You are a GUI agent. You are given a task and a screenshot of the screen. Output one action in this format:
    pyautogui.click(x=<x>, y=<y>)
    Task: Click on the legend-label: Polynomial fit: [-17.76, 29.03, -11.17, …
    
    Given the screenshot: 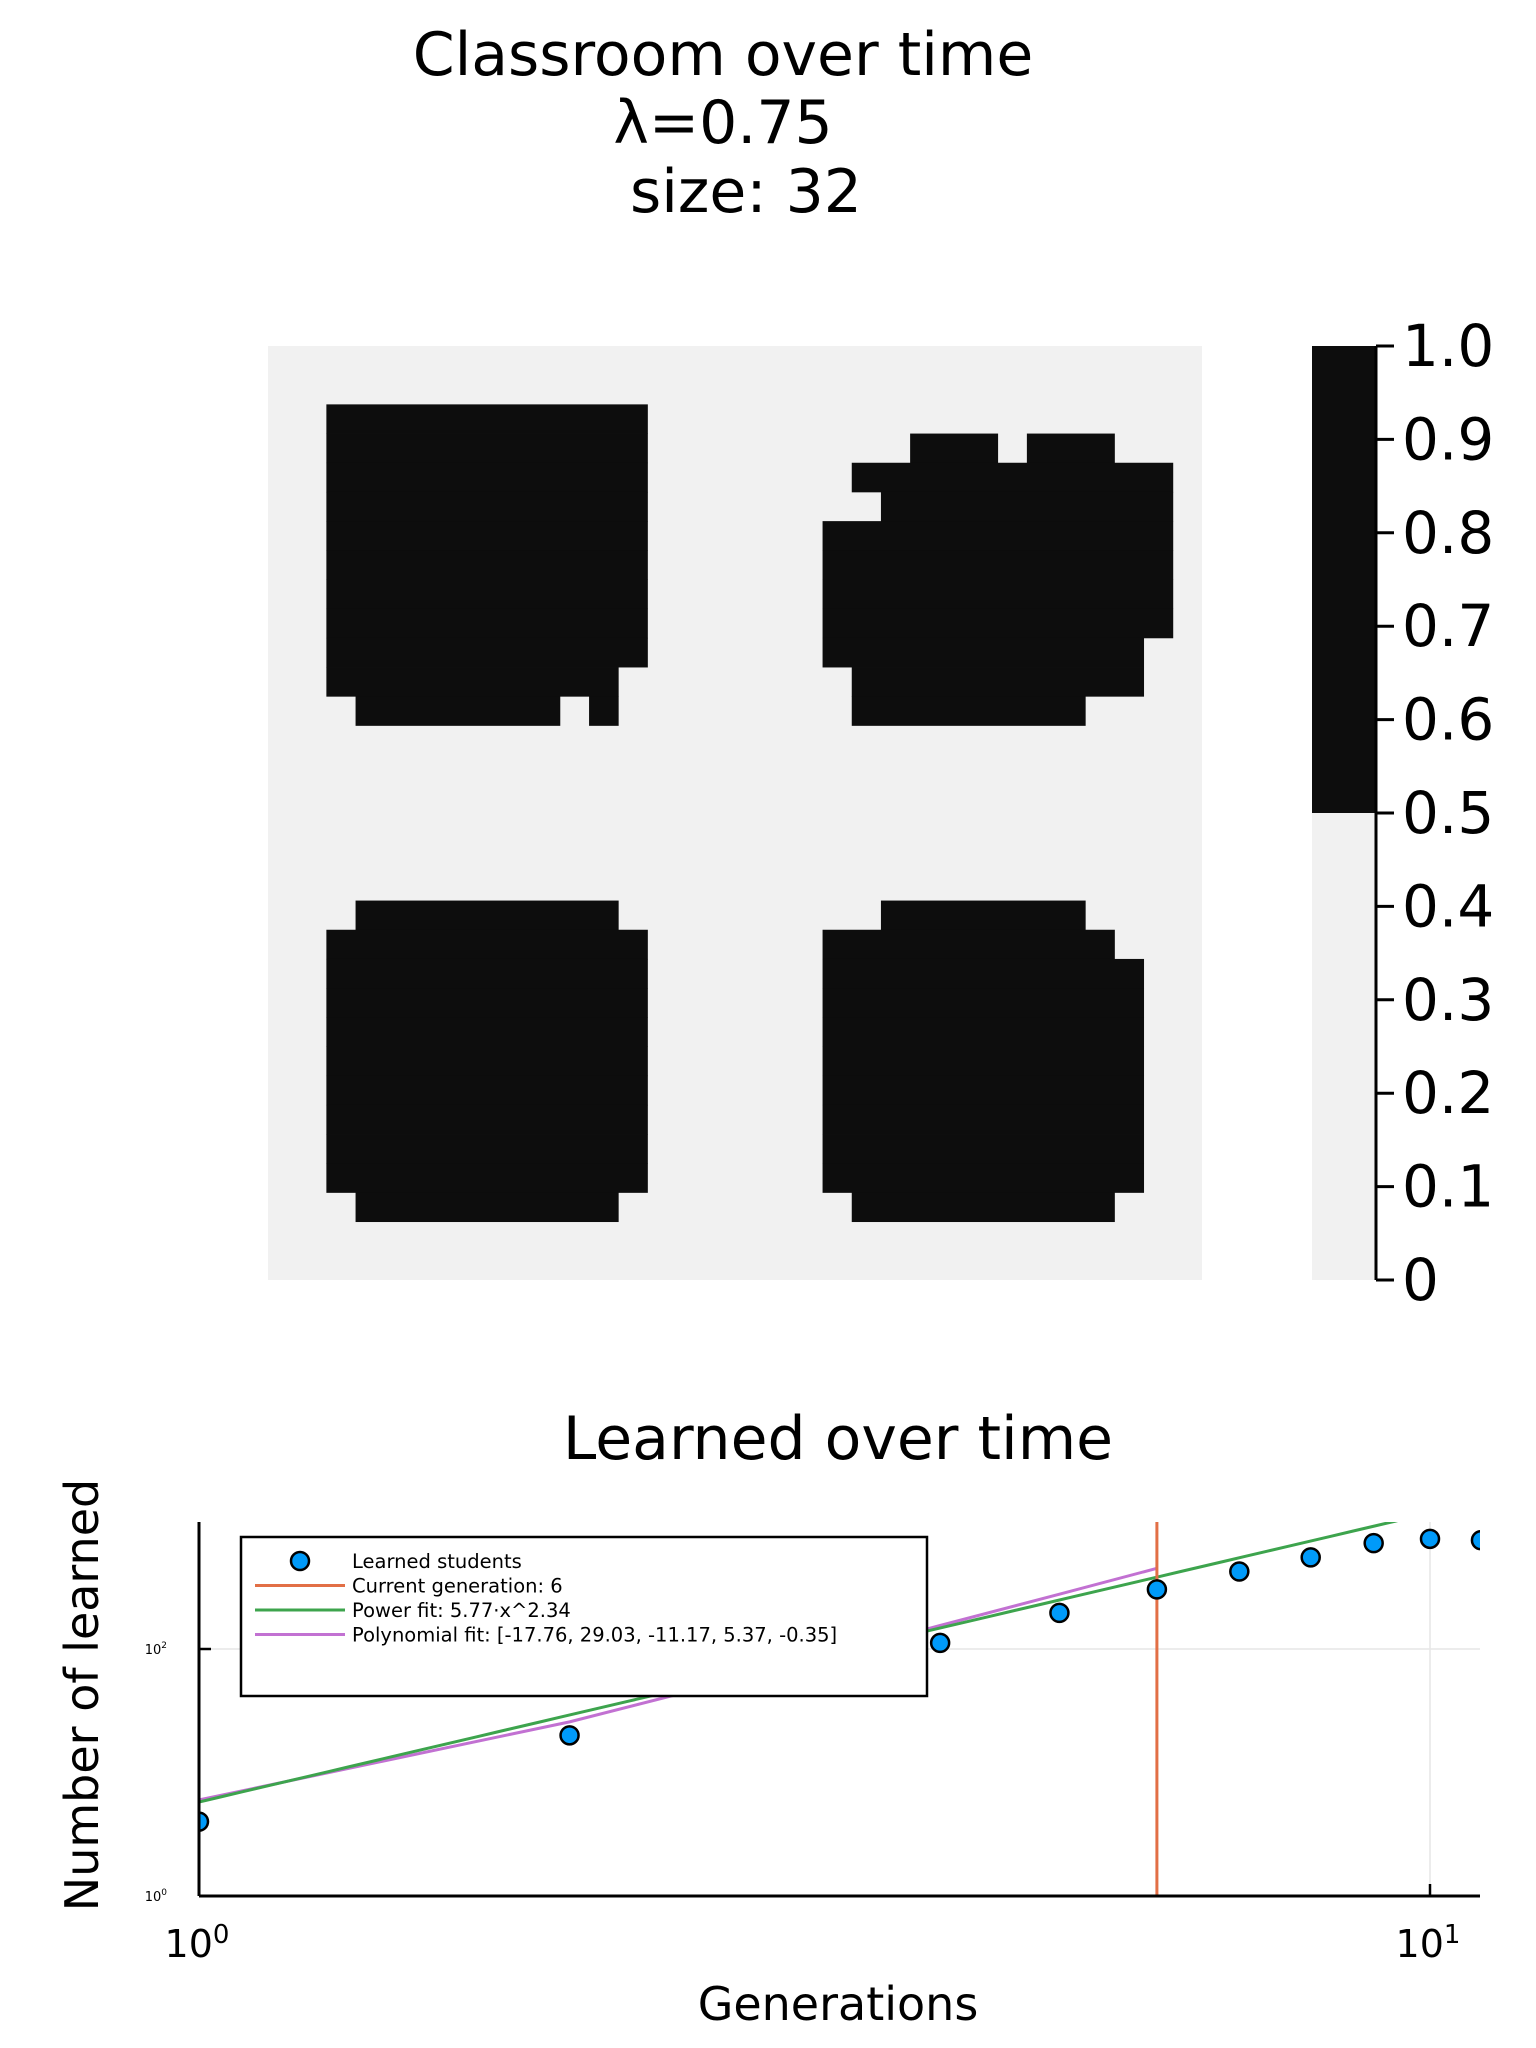 What is the action you would take?
    pyautogui.click(x=594, y=1635)
    